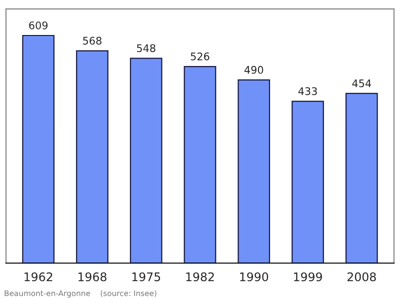 This screenshot has width=400, height=299. Describe the element at coordinates (92, 277) in the screenshot. I see `x-tick-label: 1968` at that location.